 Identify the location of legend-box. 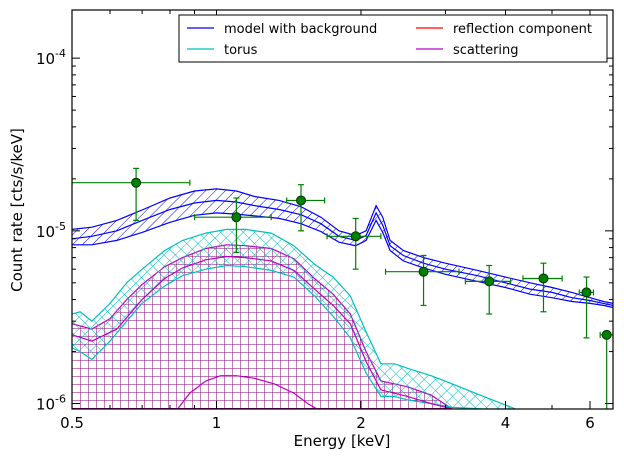
(393, 38).